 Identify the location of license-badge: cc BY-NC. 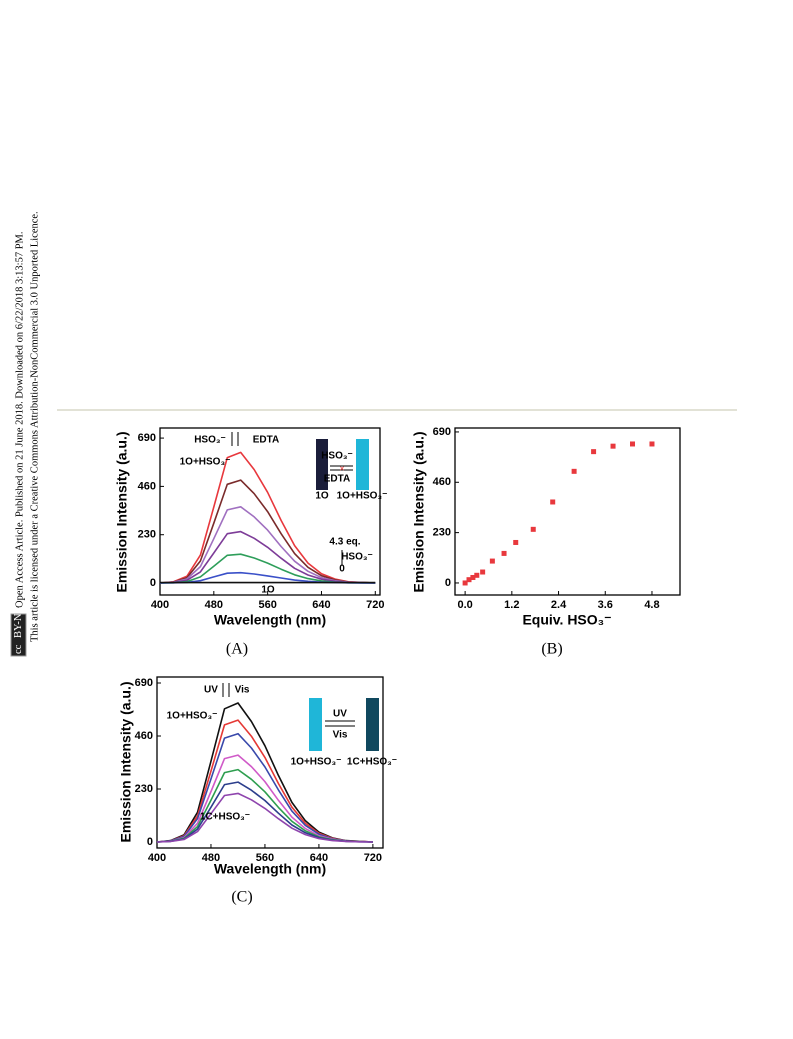
(18, 631).